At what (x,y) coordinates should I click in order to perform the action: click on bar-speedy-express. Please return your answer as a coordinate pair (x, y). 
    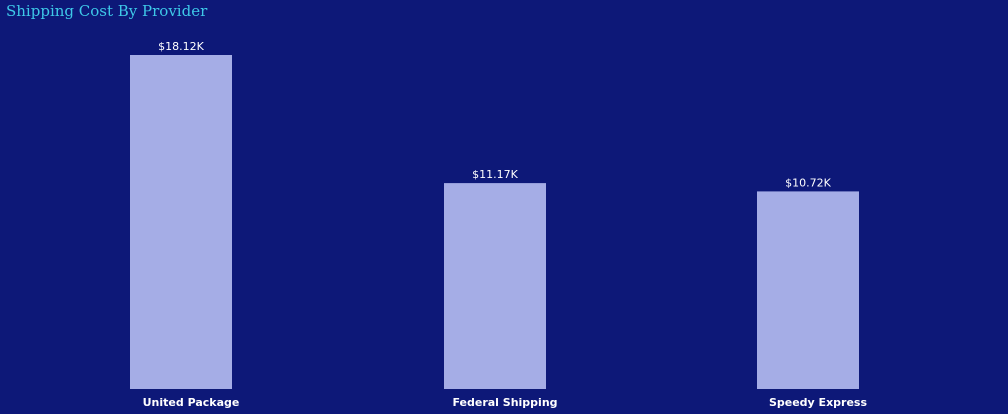
    Looking at the image, I should click on (808, 290).